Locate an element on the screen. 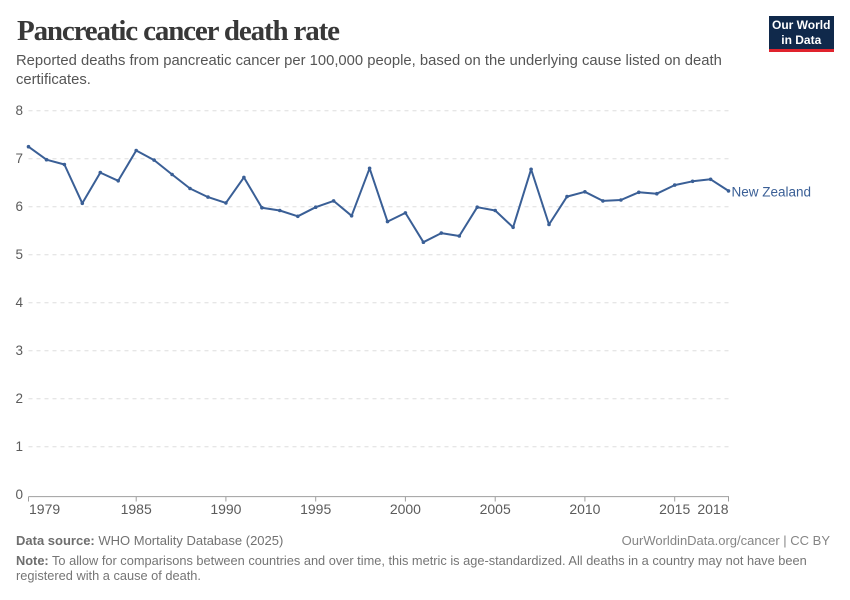 The height and width of the screenshot is (600, 850). svg-text: 1 is located at coordinates (19, 446).